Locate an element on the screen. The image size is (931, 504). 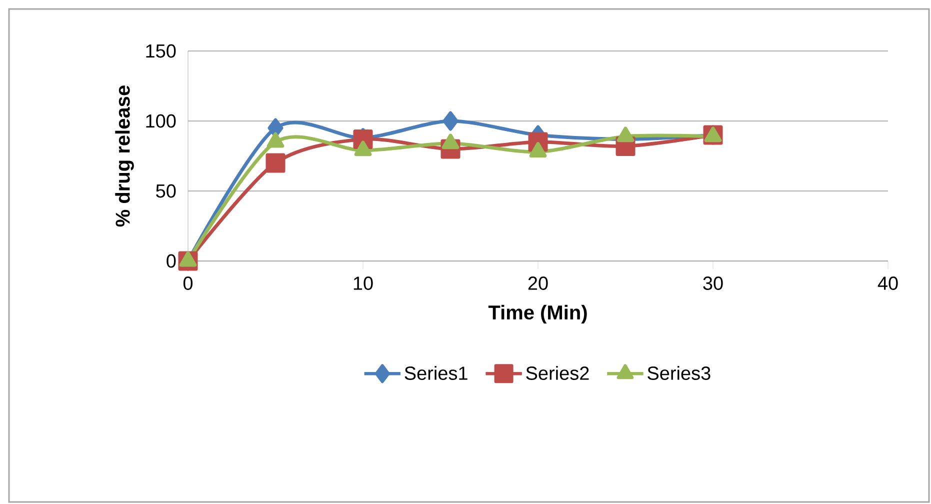
x-tick-label: 30 is located at coordinates (713, 283).